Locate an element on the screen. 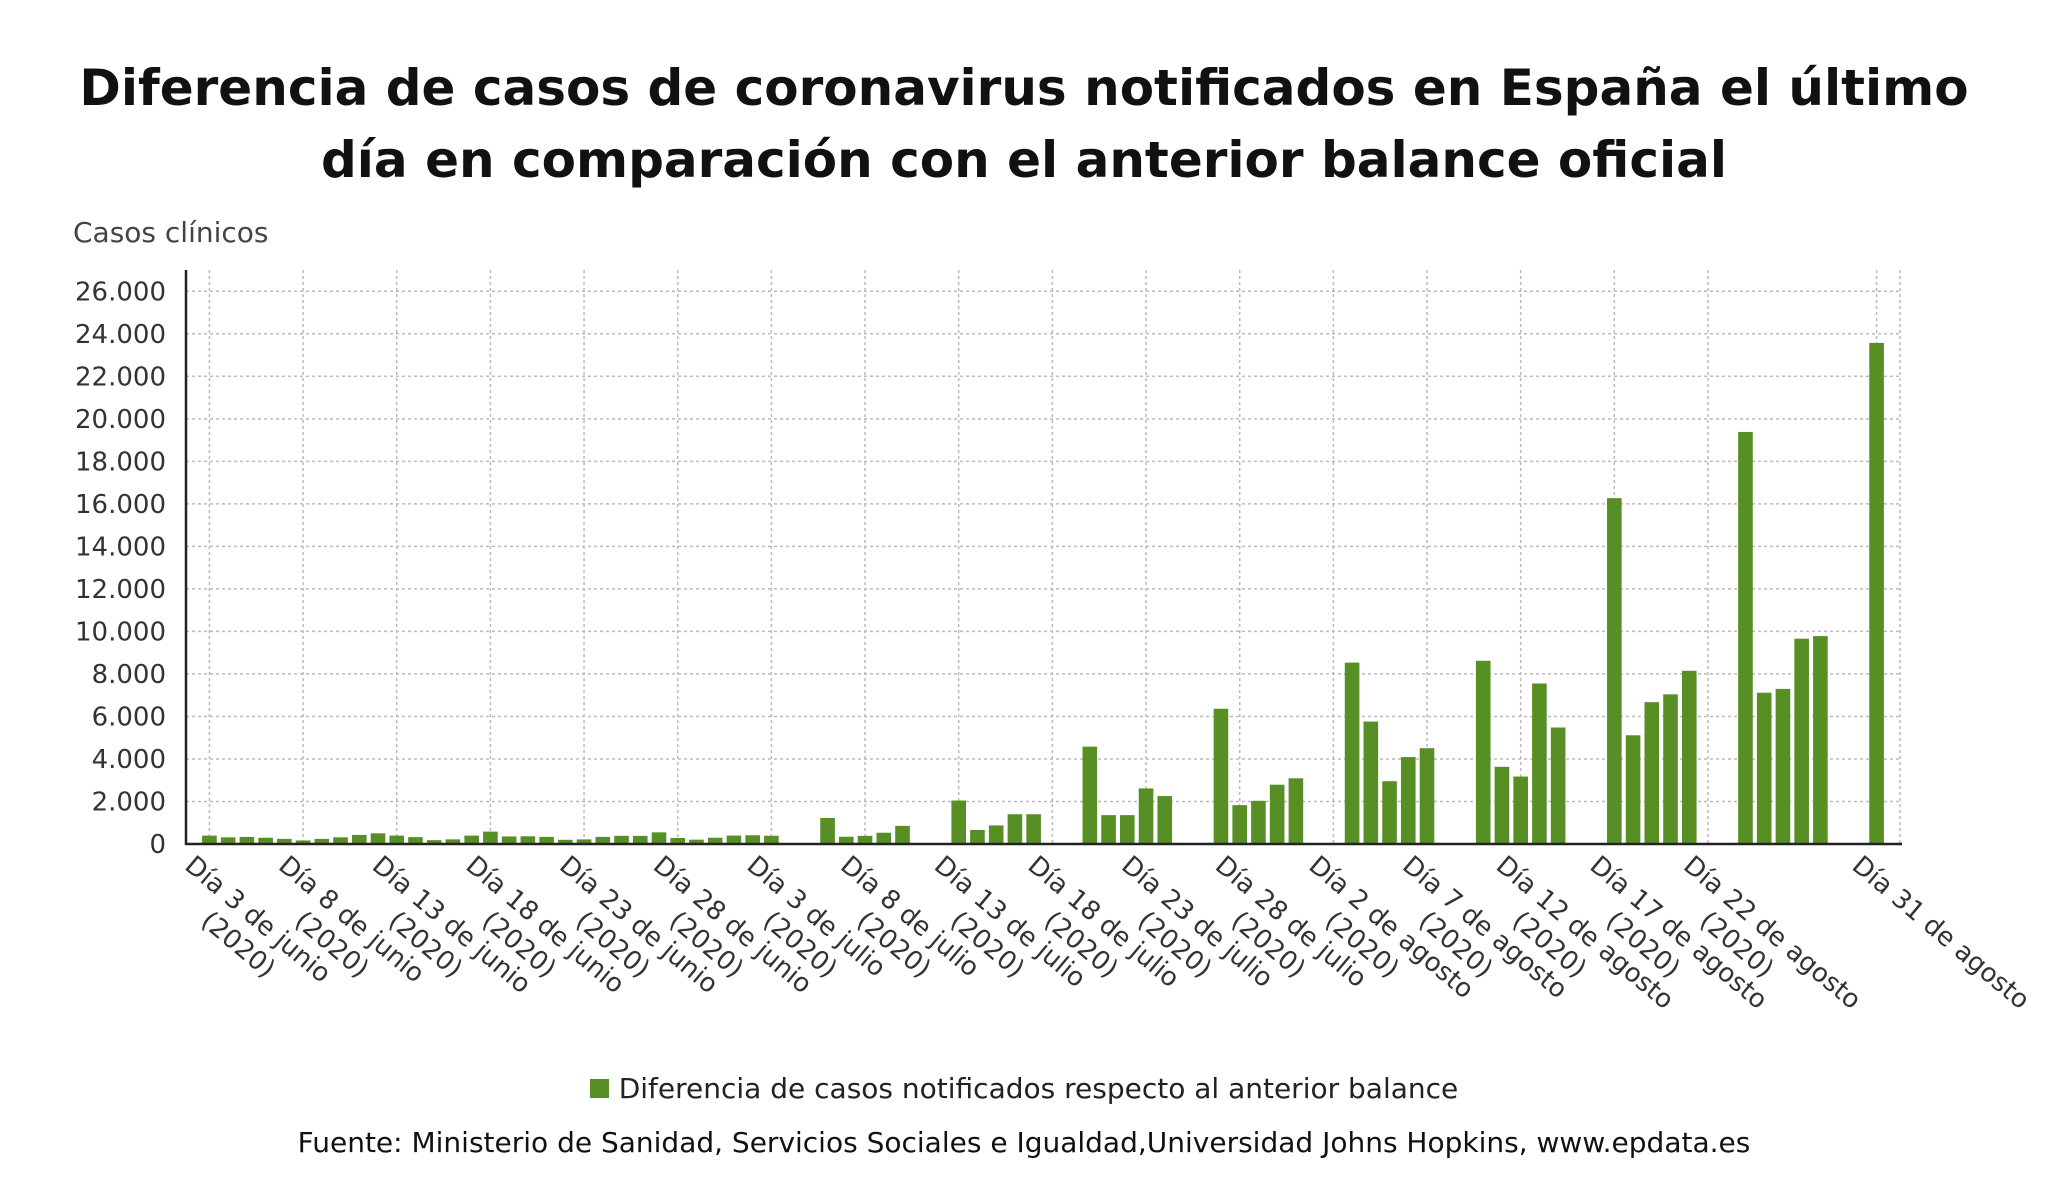 The image size is (2048, 1203). y-tick-label: 18.000 is located at coordinates (120, 462).